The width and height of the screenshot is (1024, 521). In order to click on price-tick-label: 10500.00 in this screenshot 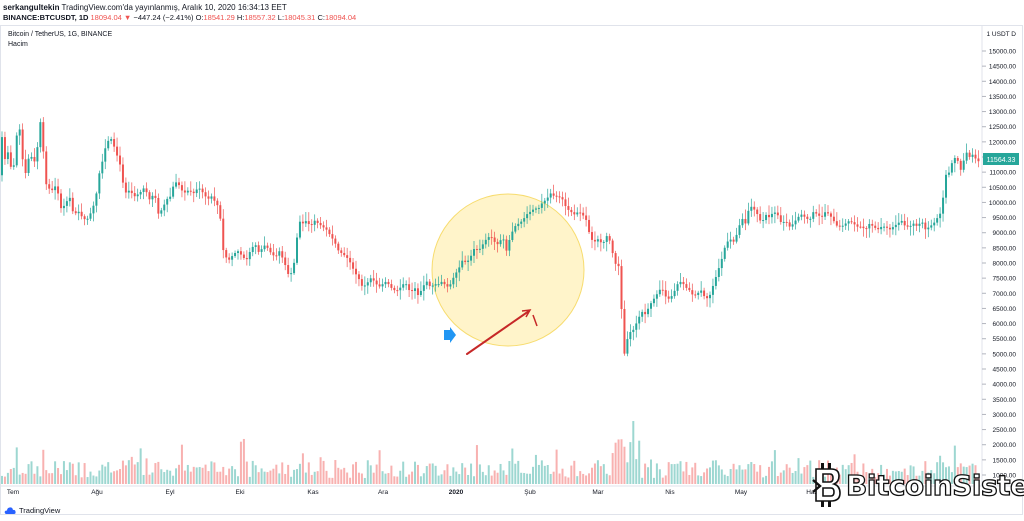, I will do `click(1002, 188)`.